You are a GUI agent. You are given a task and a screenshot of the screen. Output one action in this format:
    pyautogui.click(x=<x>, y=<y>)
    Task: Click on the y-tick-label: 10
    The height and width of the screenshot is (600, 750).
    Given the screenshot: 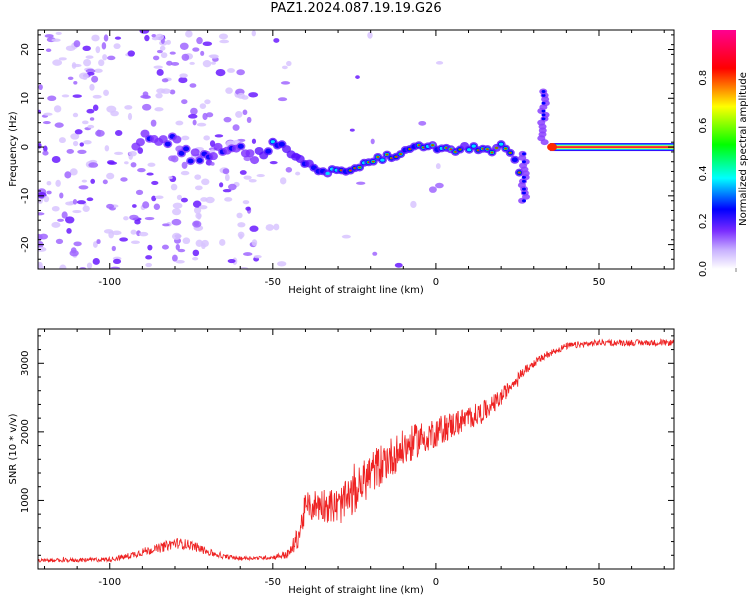 What is the action you would take?
    pyautogui.click(x=25, y=98)
    